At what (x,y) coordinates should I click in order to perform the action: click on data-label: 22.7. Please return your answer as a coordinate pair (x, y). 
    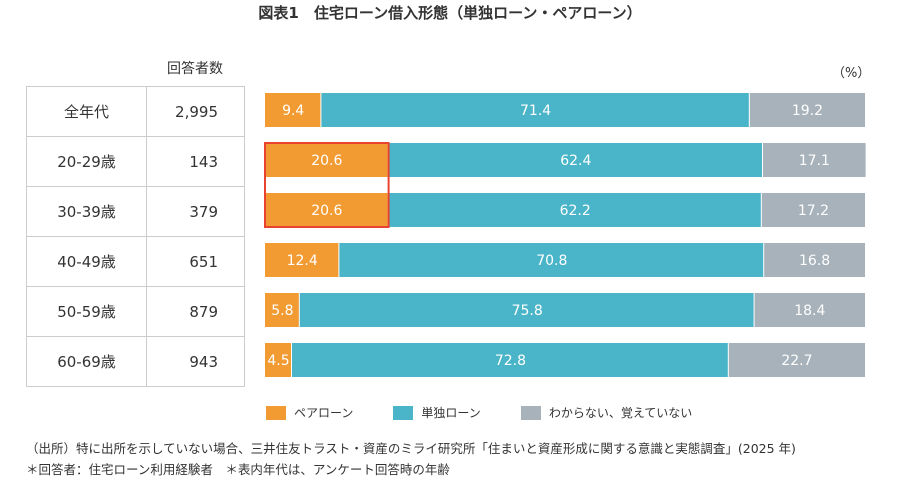
    Looking at the image, I should click on (796, 361).